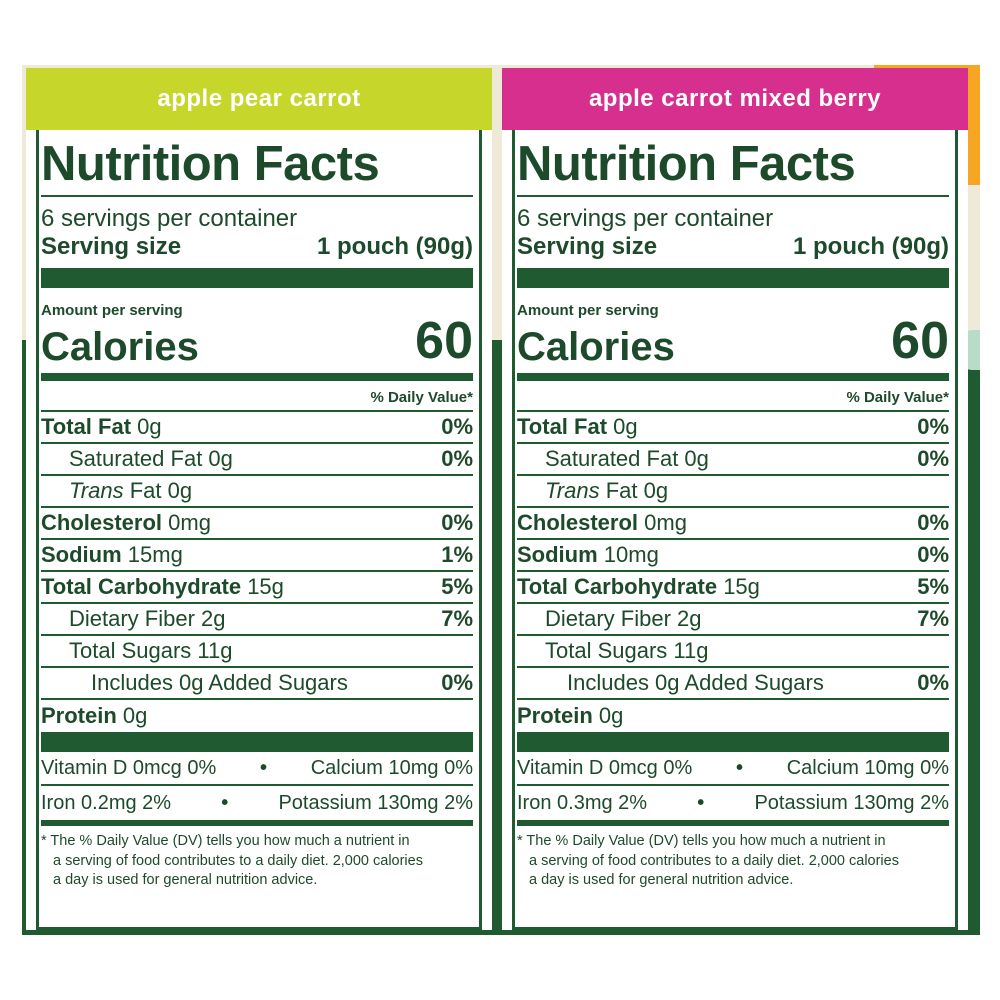  I want to click on iron: Iron 0.3mg 2%, so click(582, 802).